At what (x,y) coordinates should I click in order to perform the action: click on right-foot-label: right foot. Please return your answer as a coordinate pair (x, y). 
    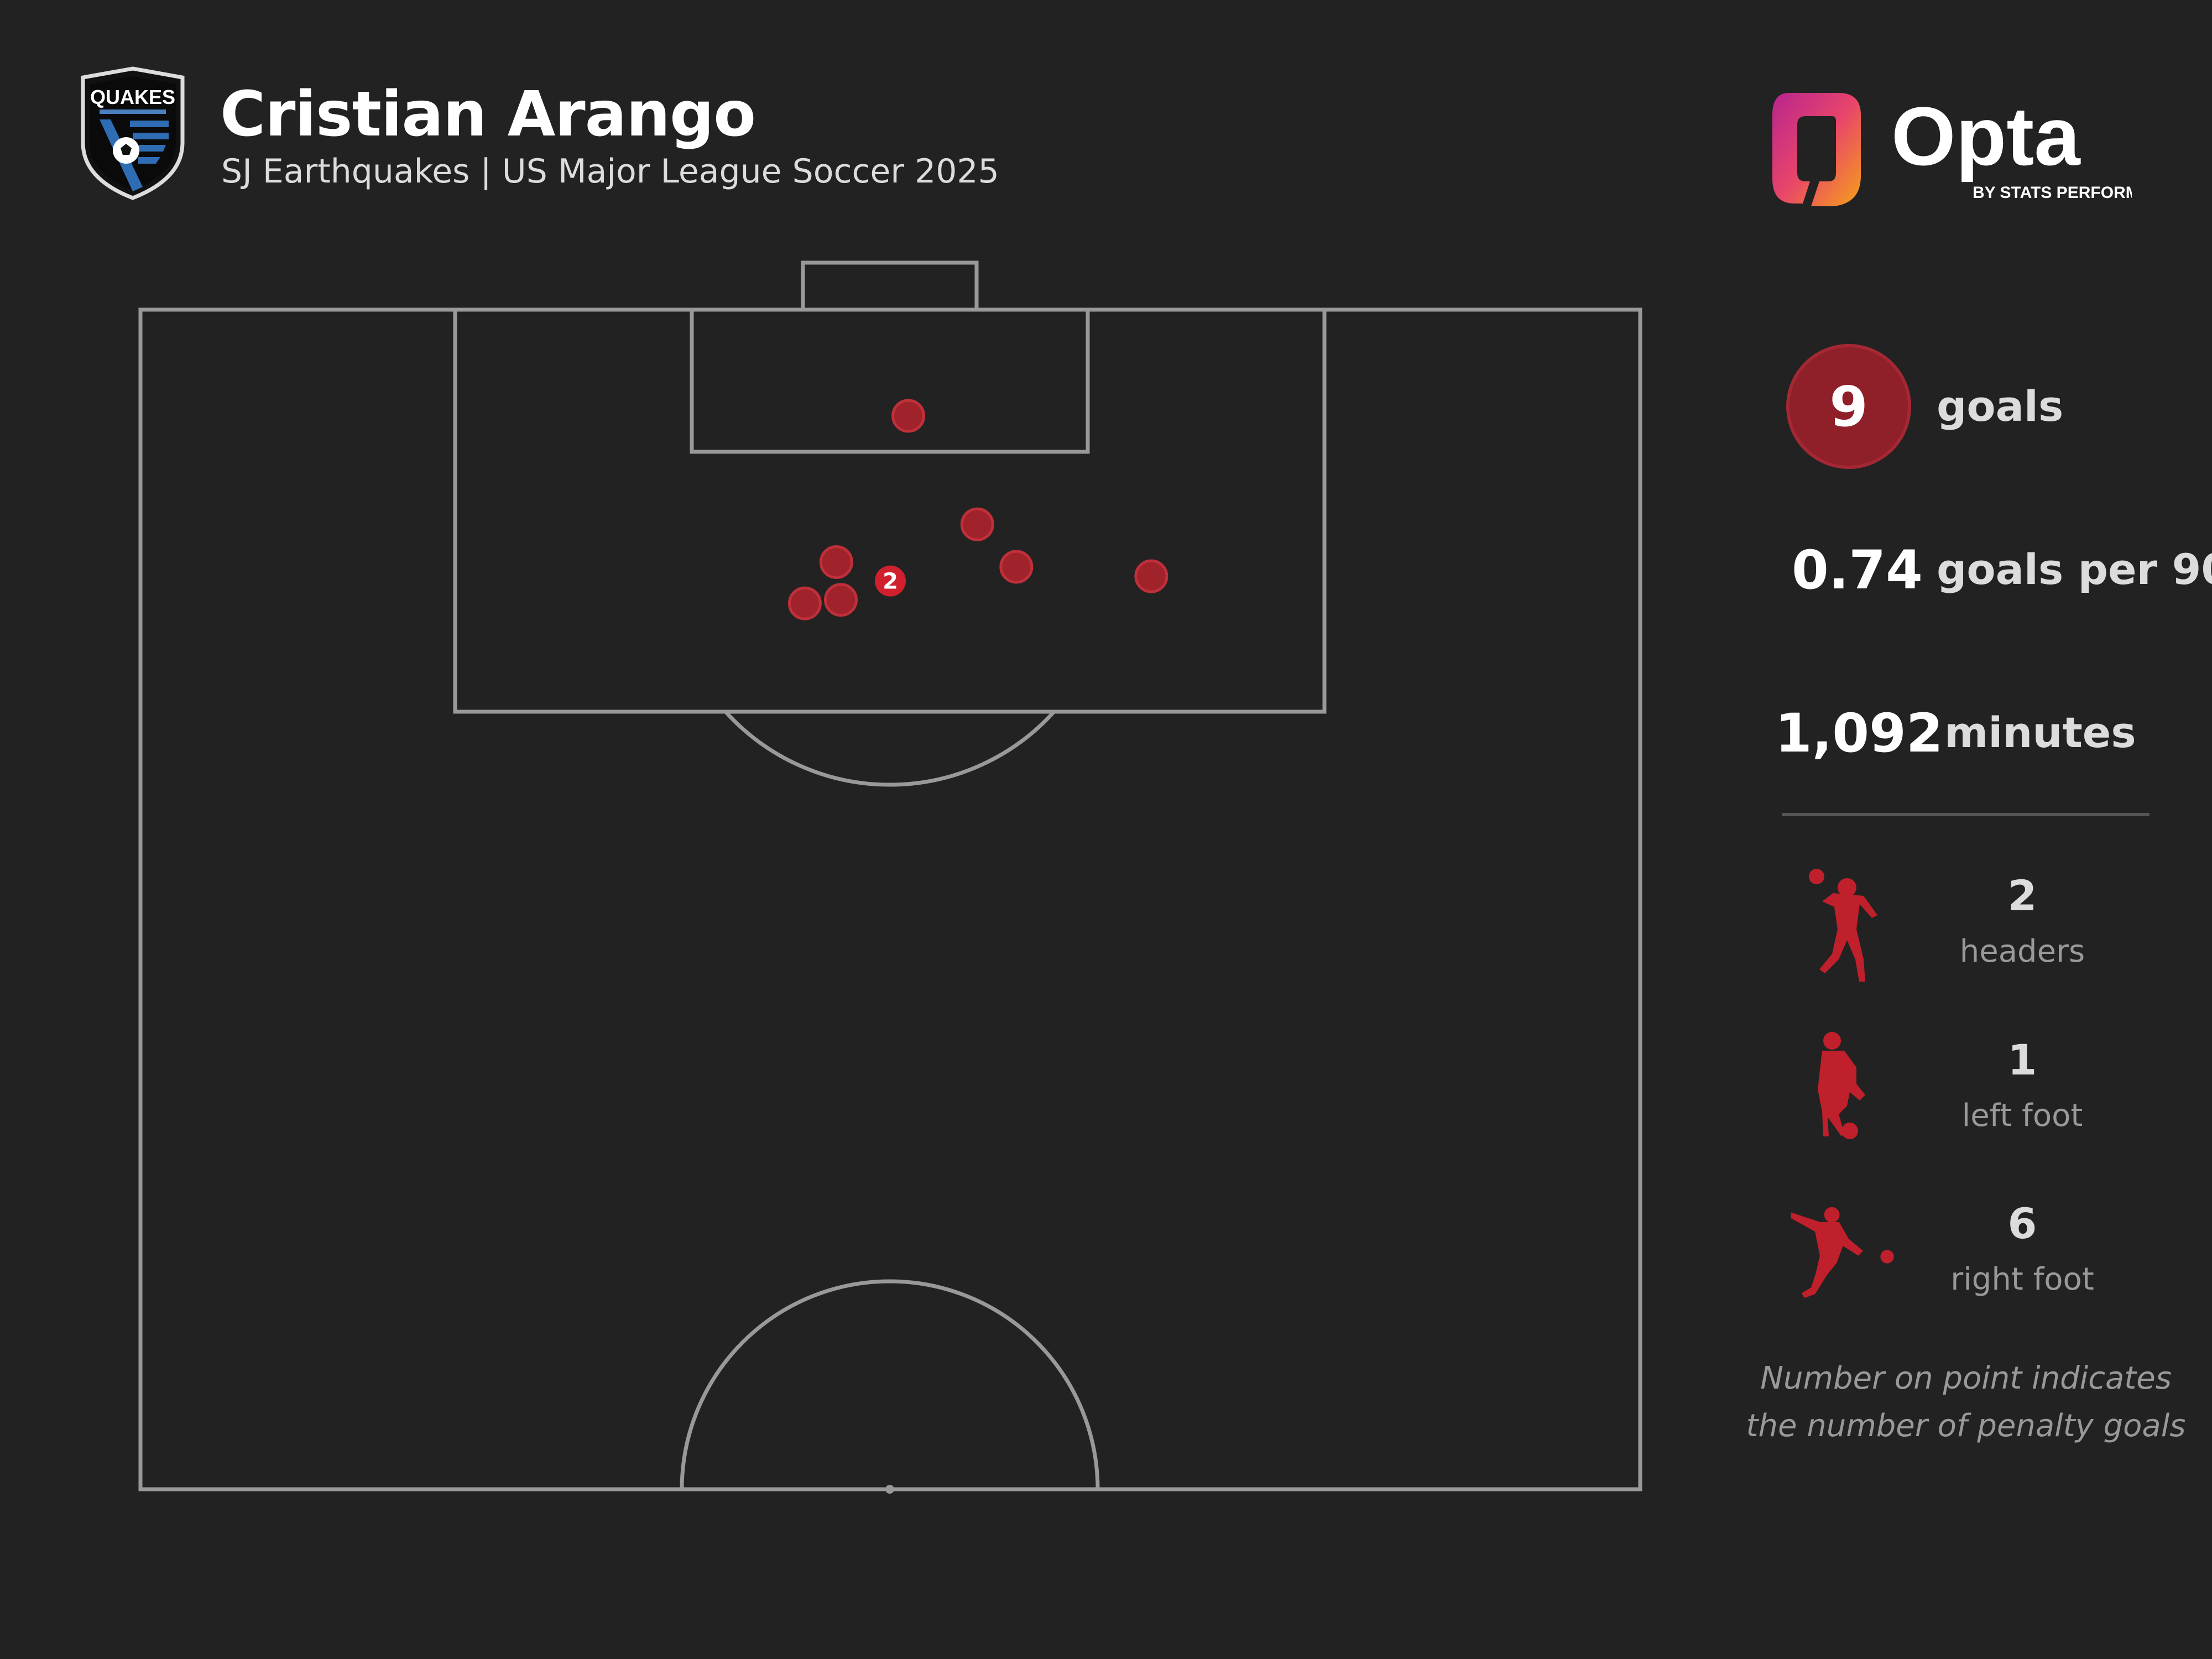
    Looking at the image, I should click on (2022, 1279).